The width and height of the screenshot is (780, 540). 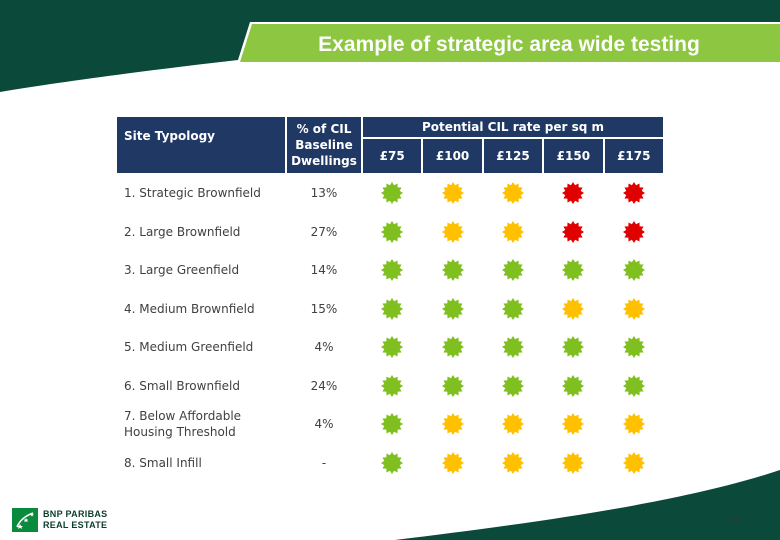 I want to click on header-rate: £150, so click(x=573, y=156).